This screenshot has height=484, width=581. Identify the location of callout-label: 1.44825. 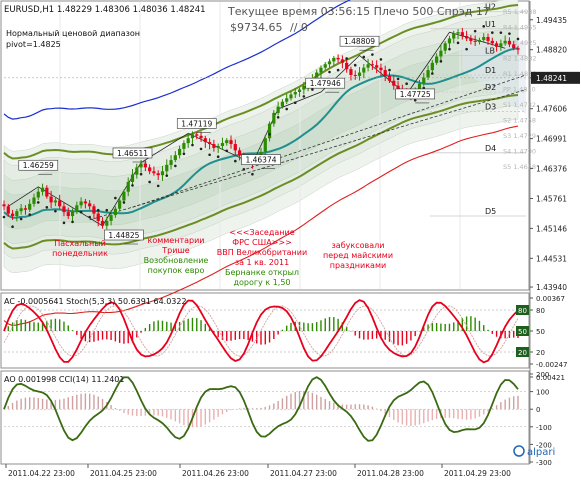
(123, 235).